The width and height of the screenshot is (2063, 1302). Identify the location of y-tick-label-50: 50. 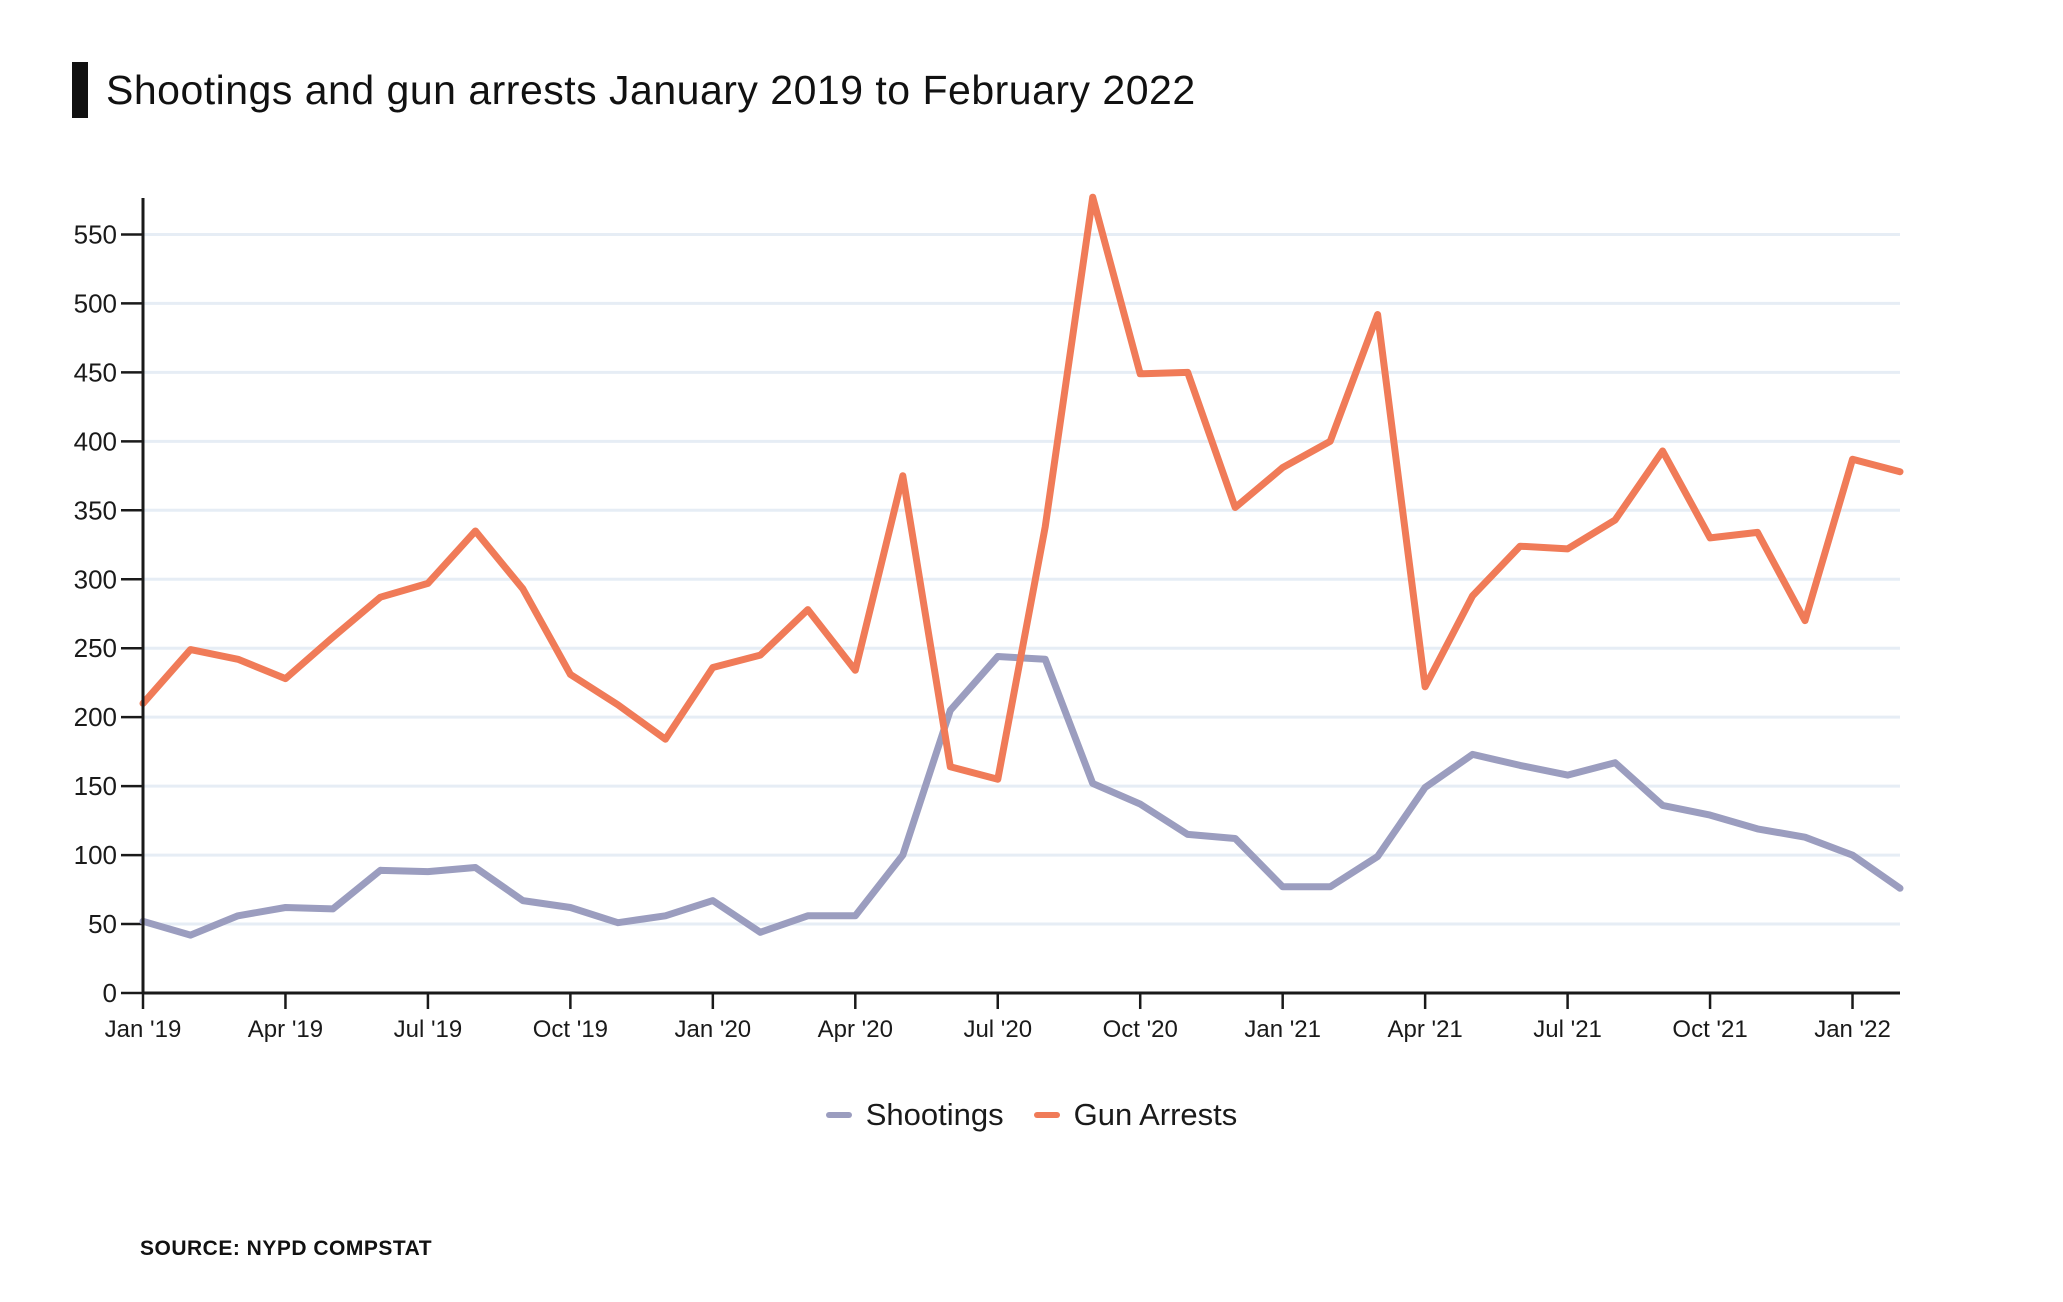
(102, 924).